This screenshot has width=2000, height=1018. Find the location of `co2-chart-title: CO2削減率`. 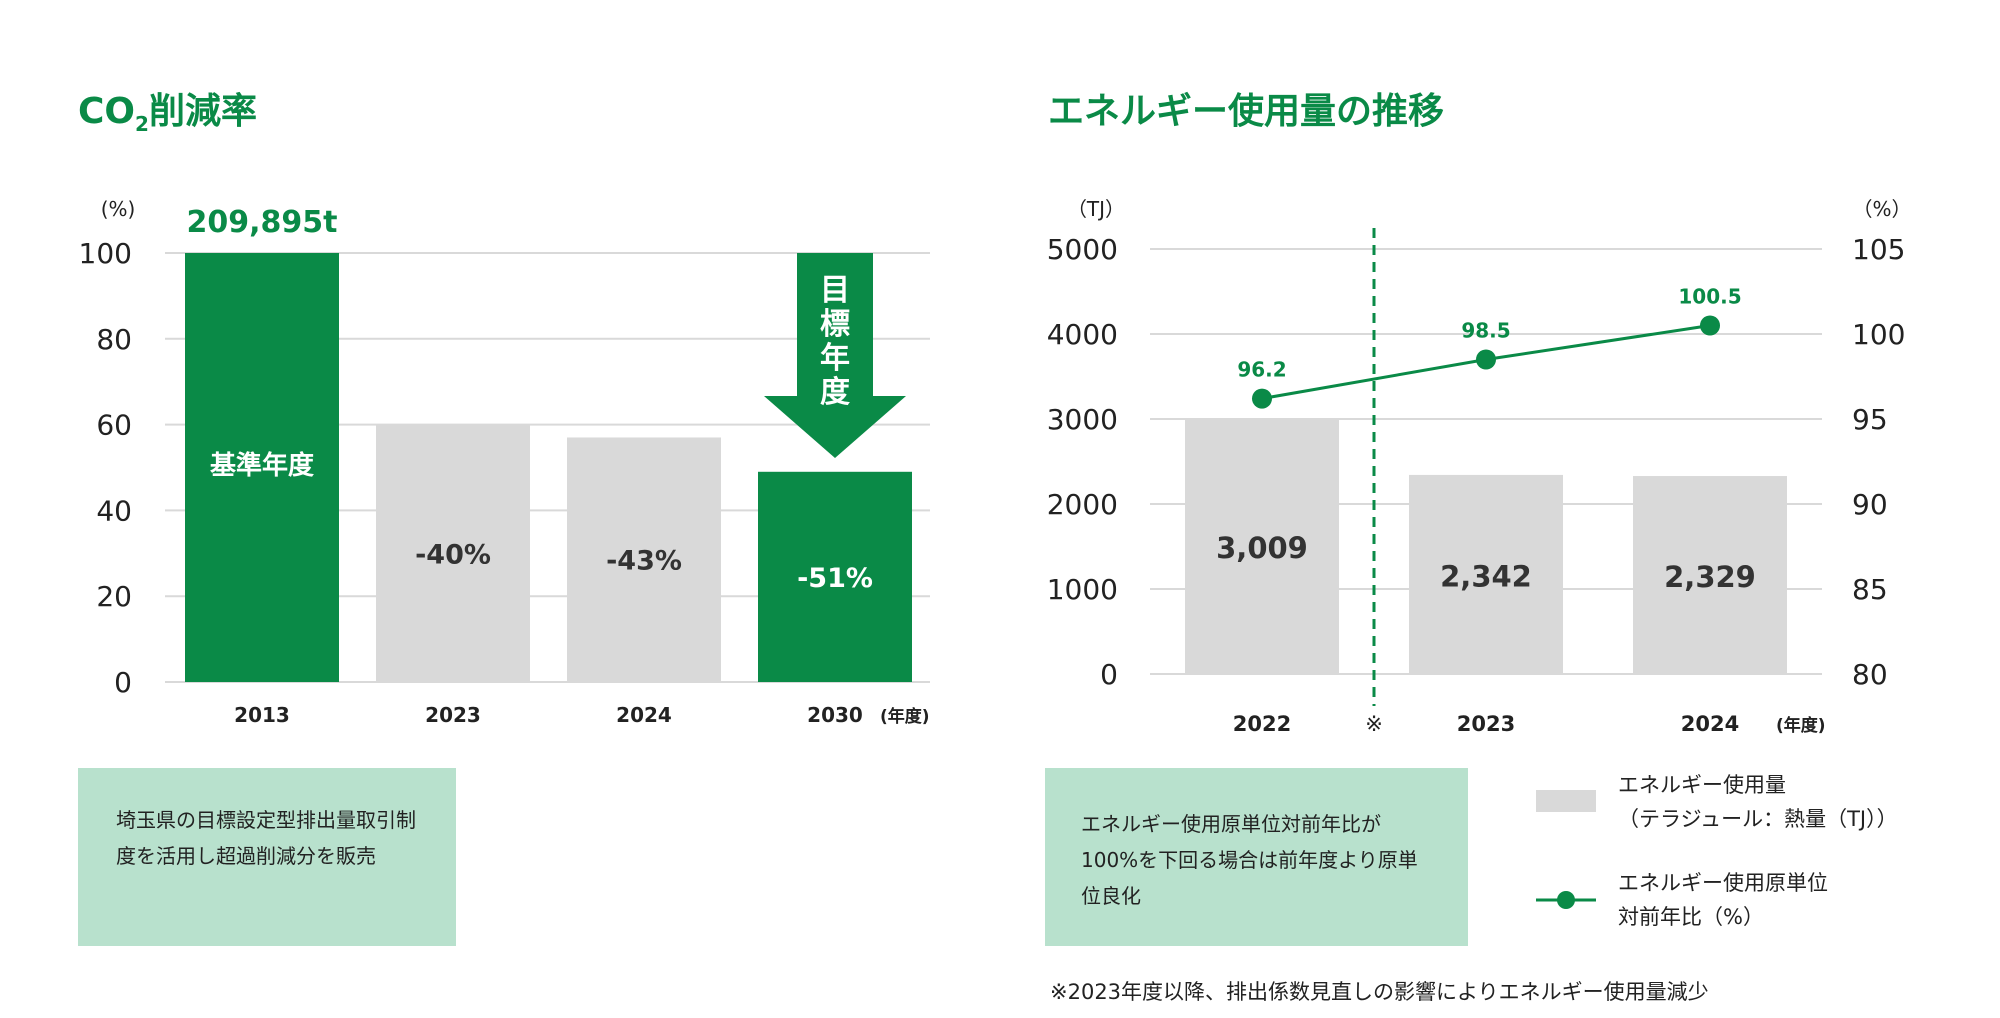

co2-chart-title: CO2削減率 is located at coordinates (167, 109).